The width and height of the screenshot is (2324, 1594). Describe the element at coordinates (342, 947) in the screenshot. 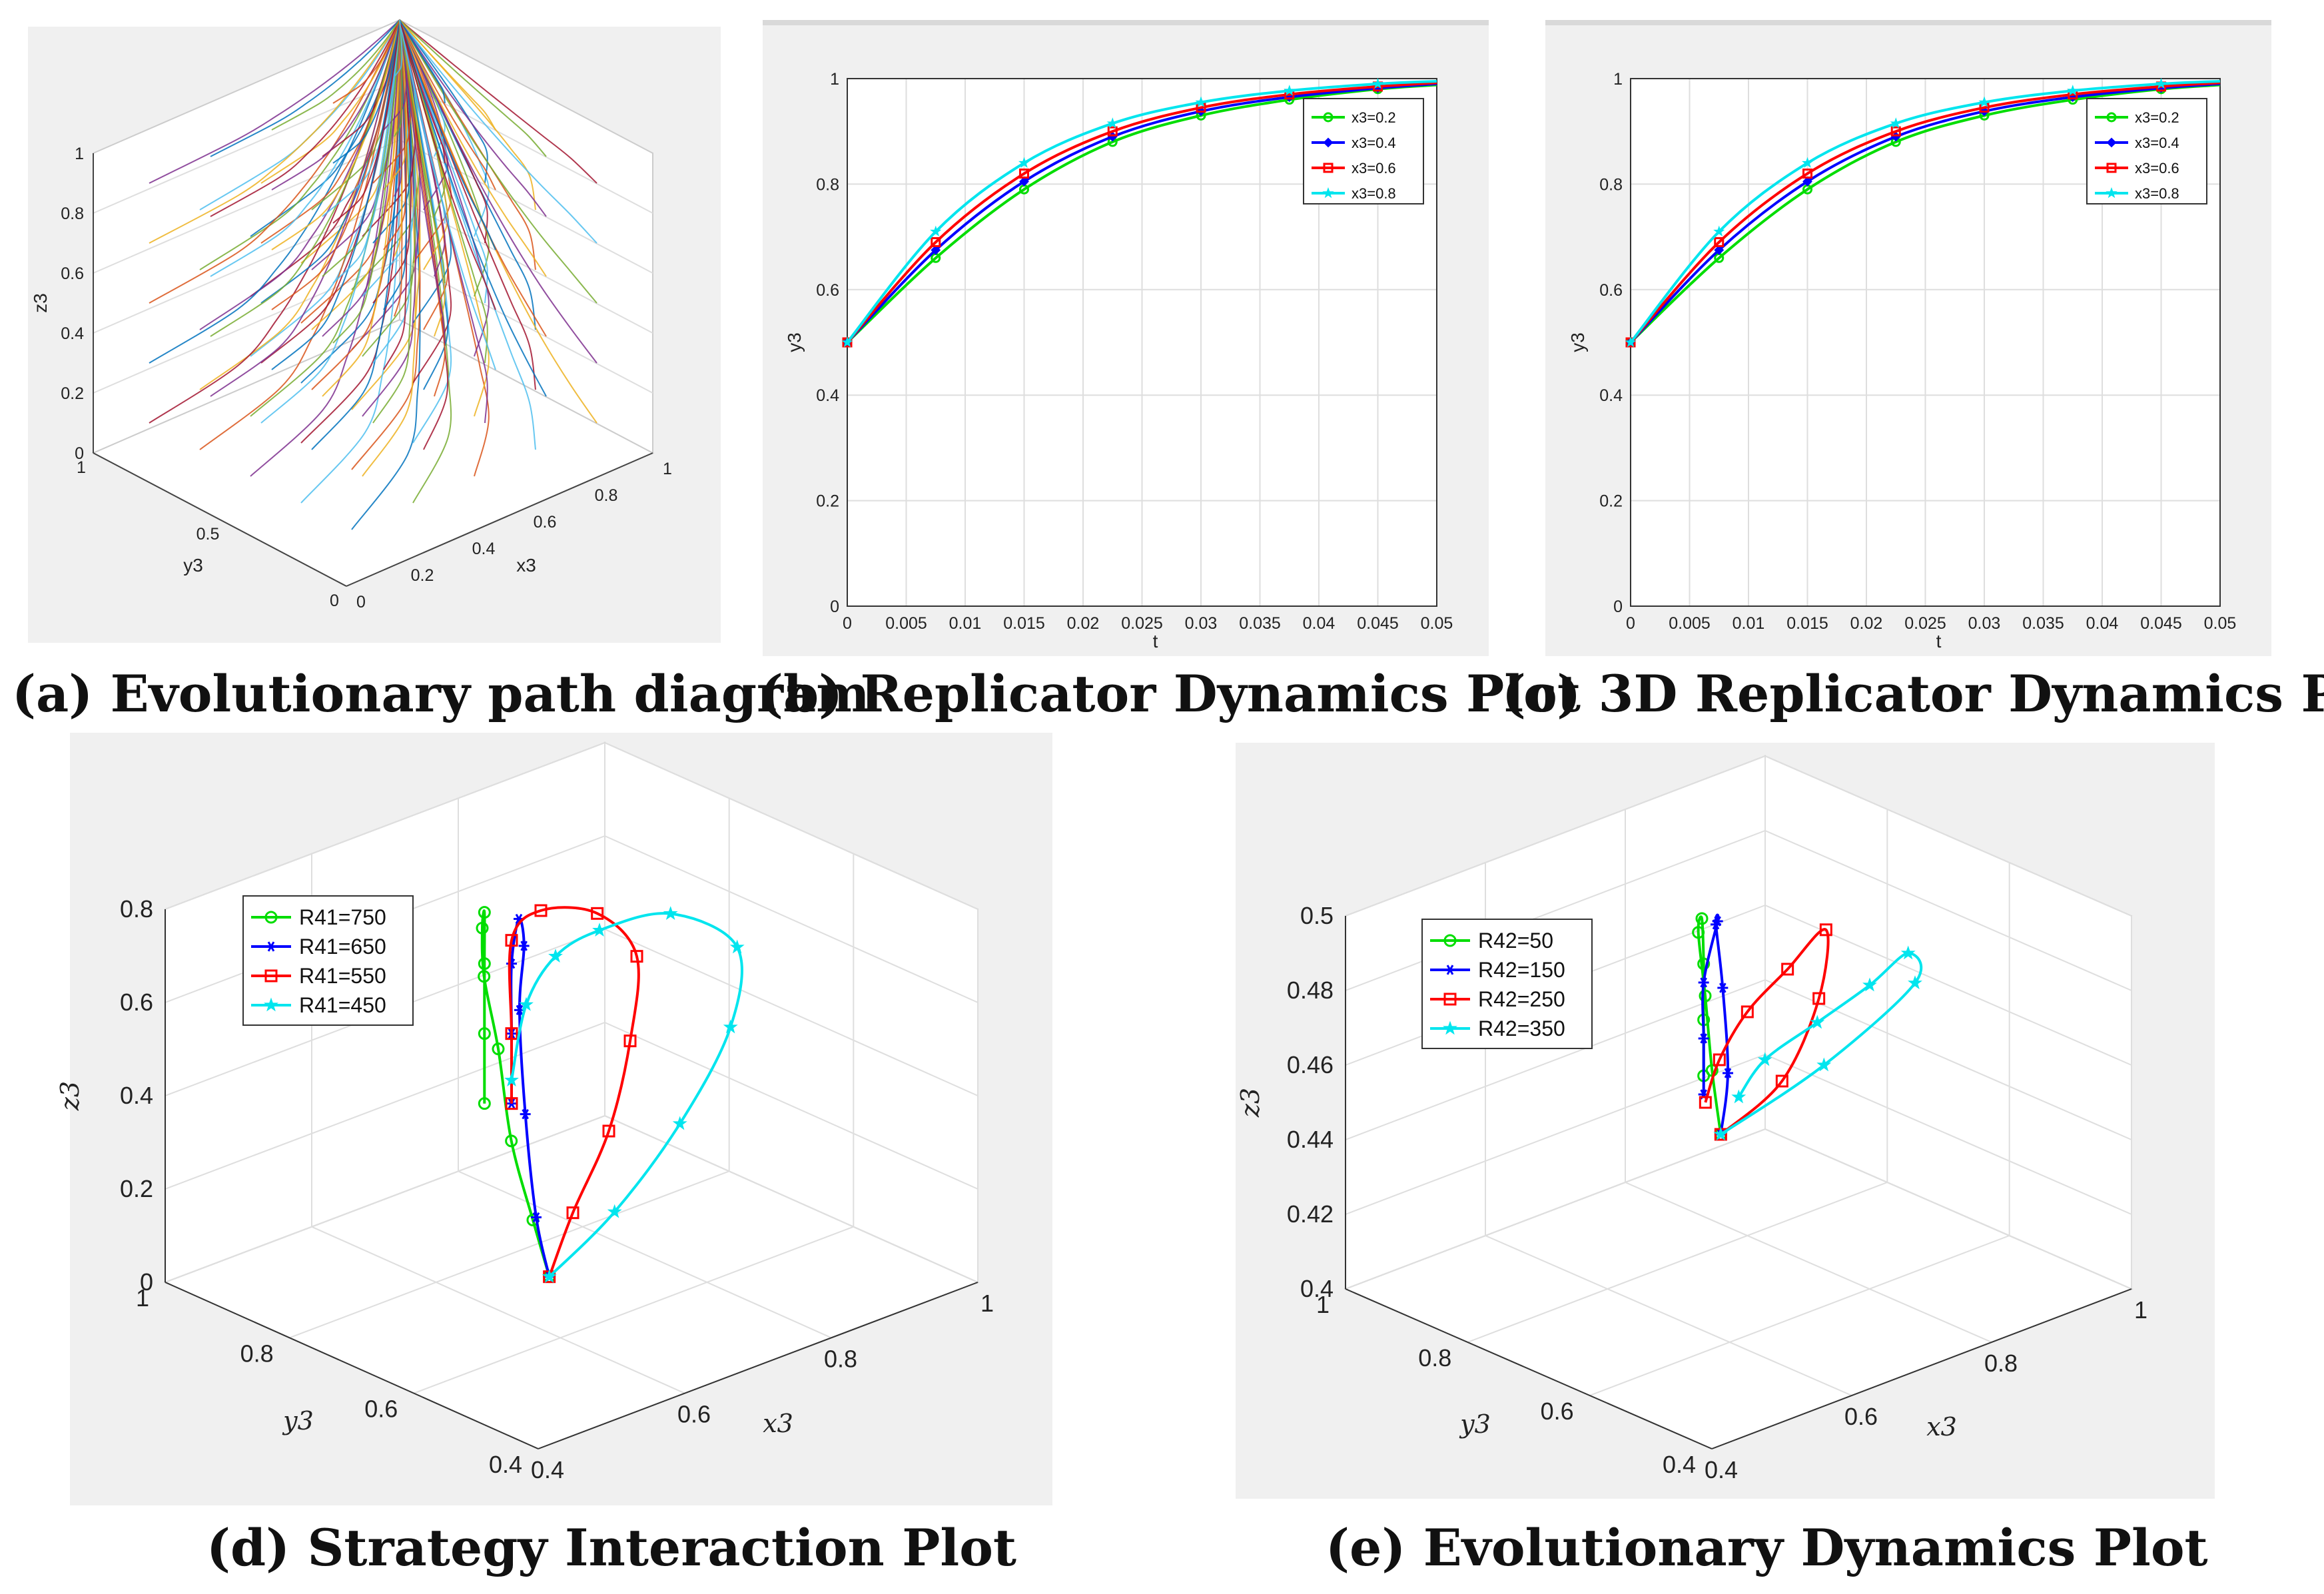

I see `legend-label: R41=650` at that location.